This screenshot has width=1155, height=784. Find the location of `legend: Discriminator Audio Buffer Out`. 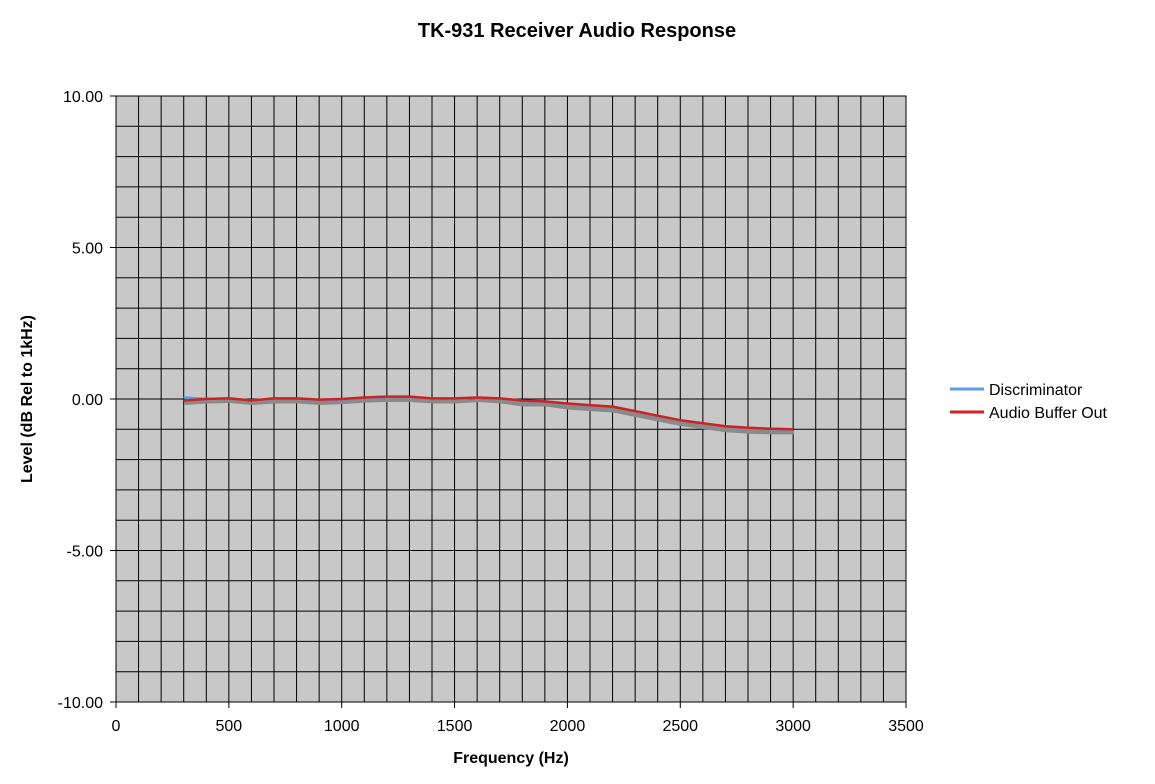

legend: Discriminator Audio Buffer Out is located at coordinates (1029, 402).